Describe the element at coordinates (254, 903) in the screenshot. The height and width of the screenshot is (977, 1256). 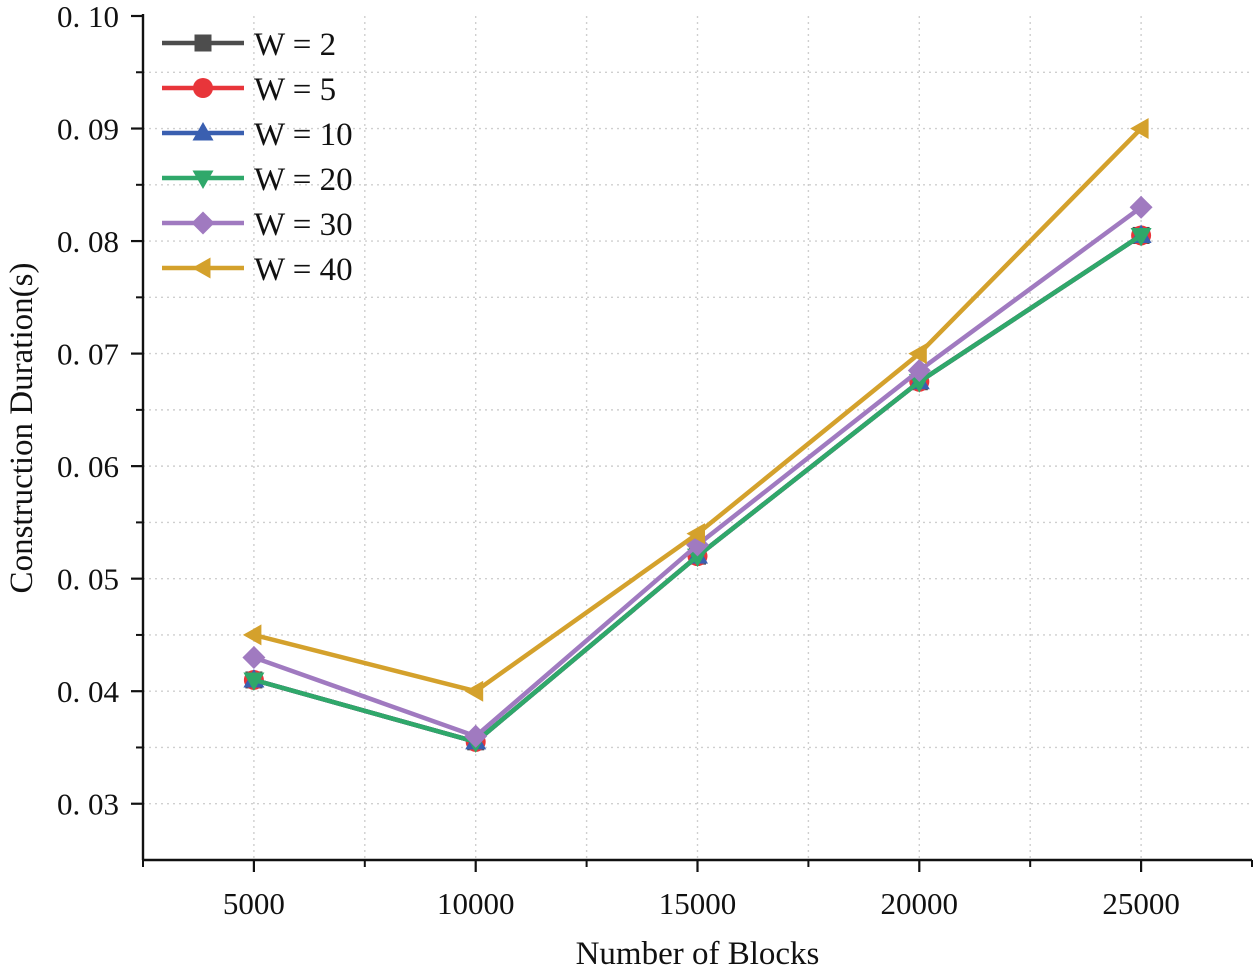
I see `x-tick-label: 5000` at that location.